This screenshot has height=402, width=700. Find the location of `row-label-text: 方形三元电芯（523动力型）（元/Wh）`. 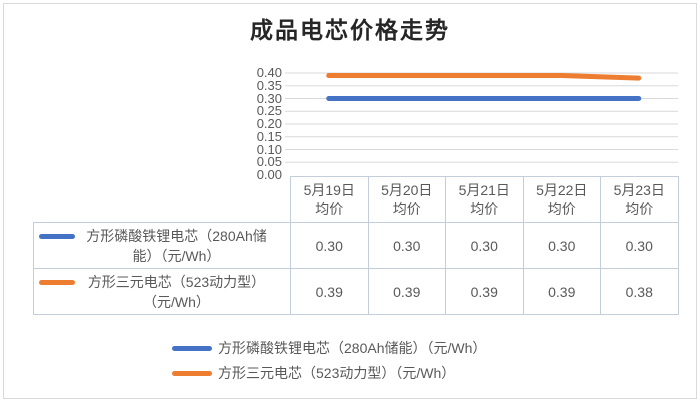

row-label-text: 方形三元电芯（523动力型）（元/Wh） is located at coordinates (176, 291).